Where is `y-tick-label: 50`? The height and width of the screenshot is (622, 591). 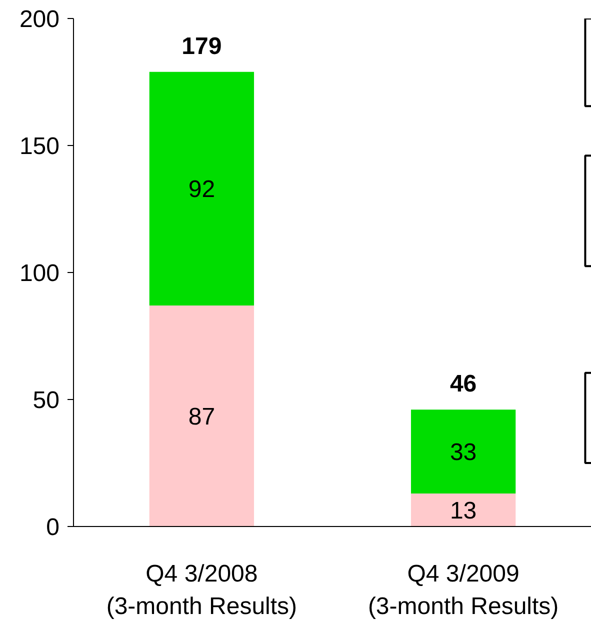 y-tick-label: 50 is located at coordinates (46, 400).